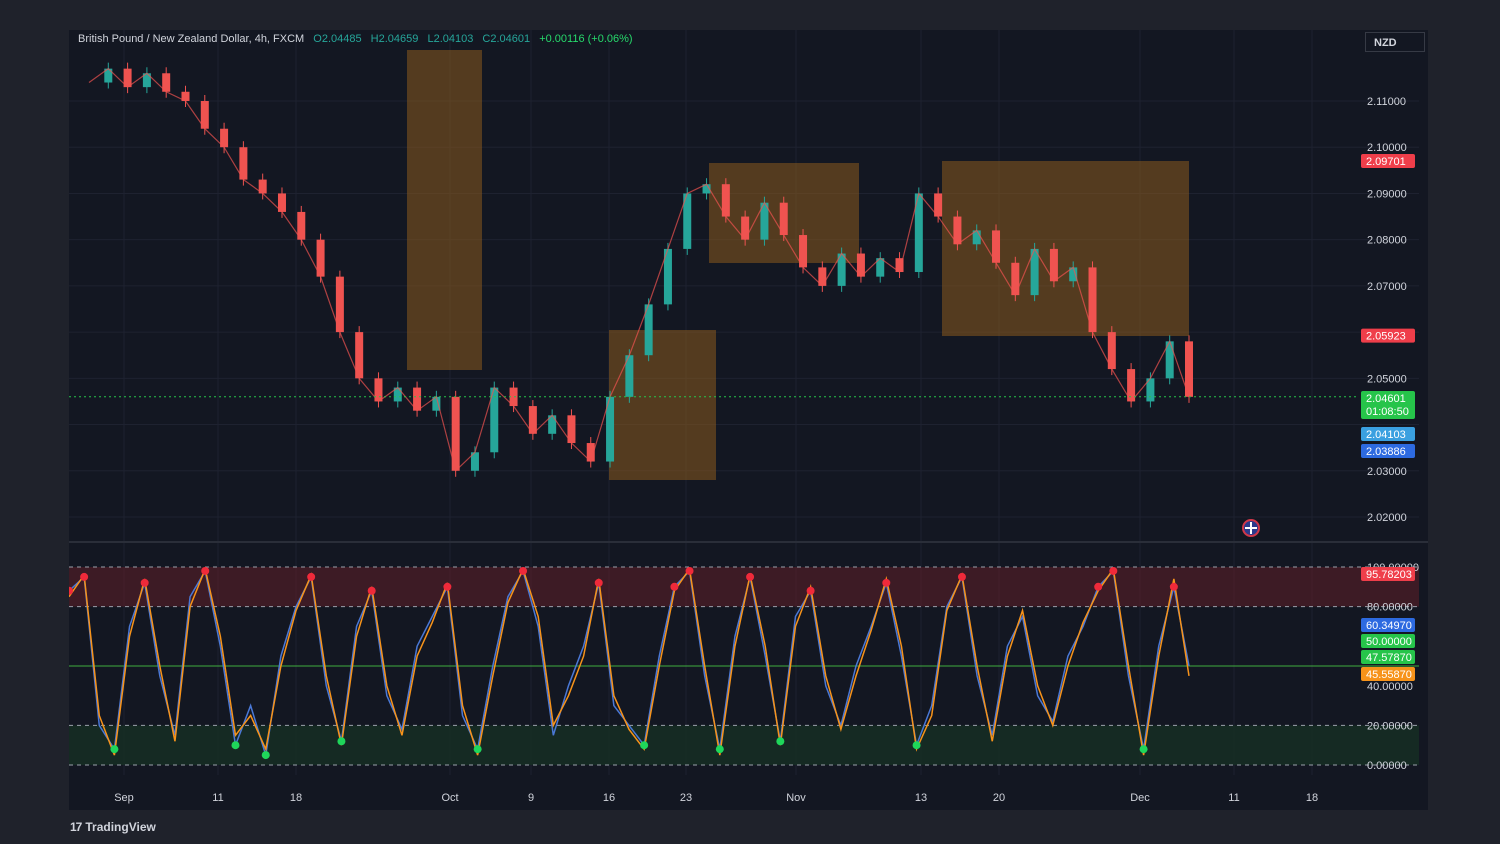 The height and width of the screenshot is (844, 1500). Describe the element at coordinates (1387, 518) in the screenshot. I see `price-tick-label: 2.02000` at that location.